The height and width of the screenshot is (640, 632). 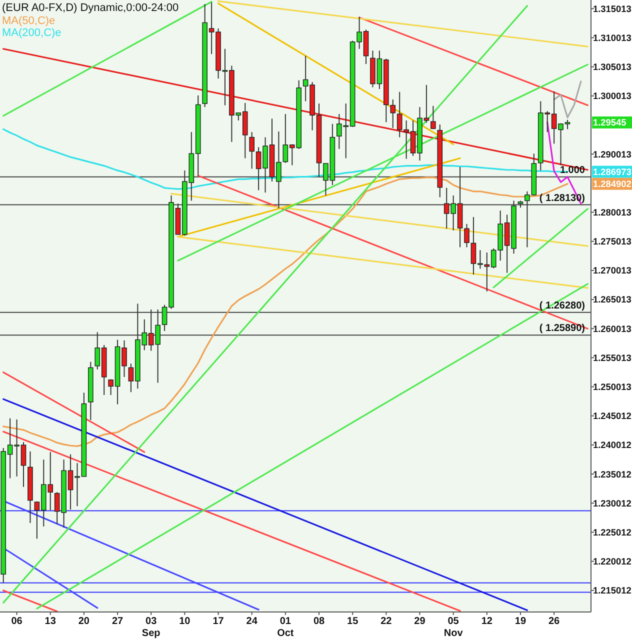 What do you see at coordinates (612, 474) in the screenshot?
I see `y-tick-label: 1.235012` at bounding box center [612, 474].